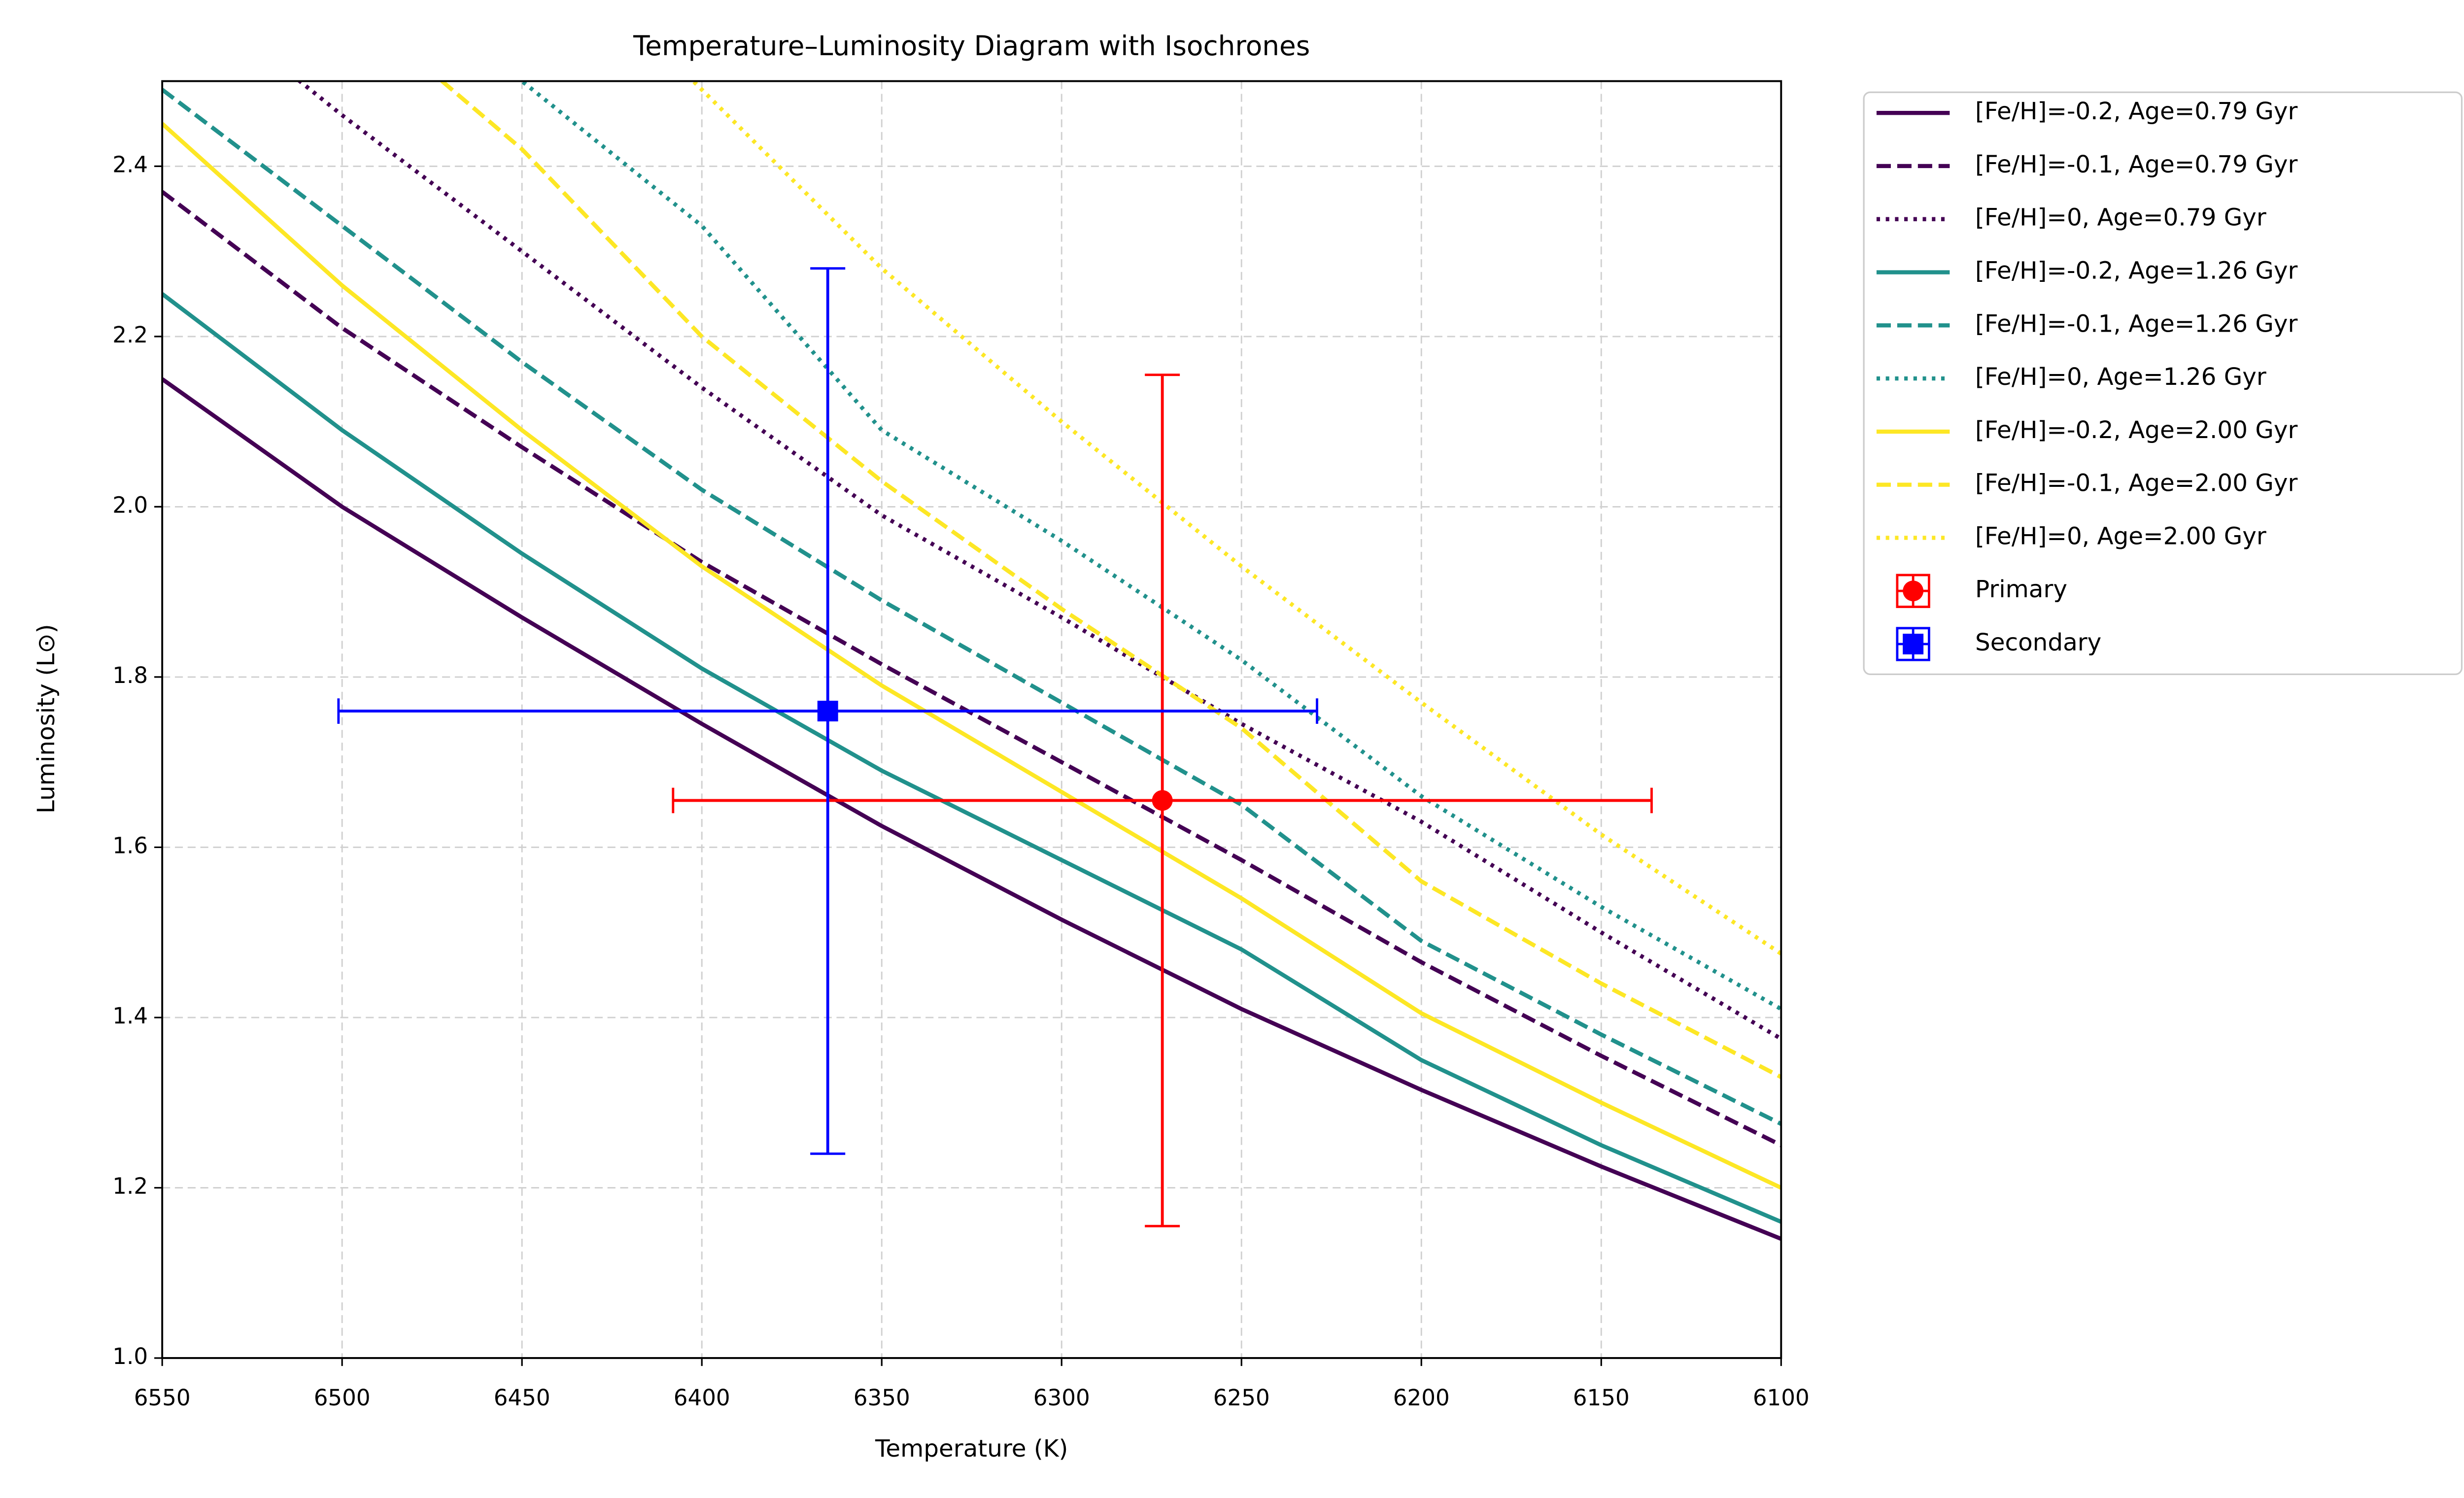 The image size is (2464, 1498). I want to click on y-tick-label: 1.4, so click(130, 1016).